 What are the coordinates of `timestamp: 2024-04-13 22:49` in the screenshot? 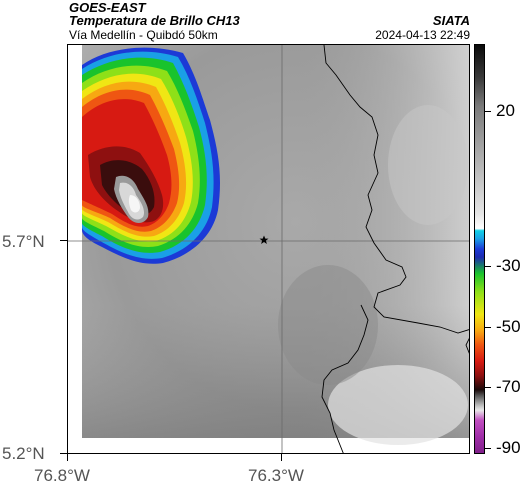 It's located at (422, 35).